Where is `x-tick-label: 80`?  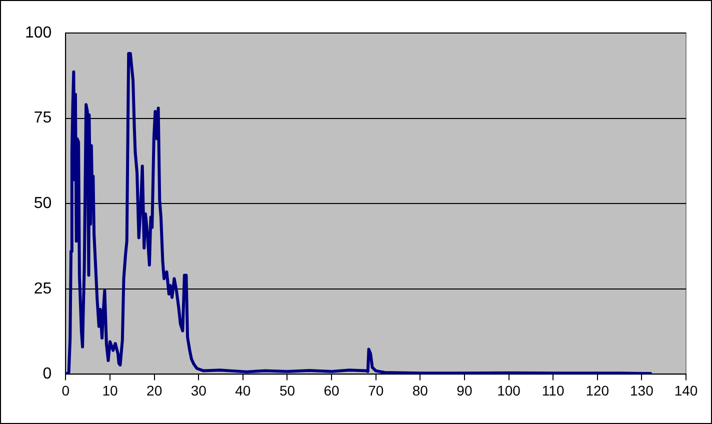 x-tick-label: 80 is located at coordinates (420, 390).